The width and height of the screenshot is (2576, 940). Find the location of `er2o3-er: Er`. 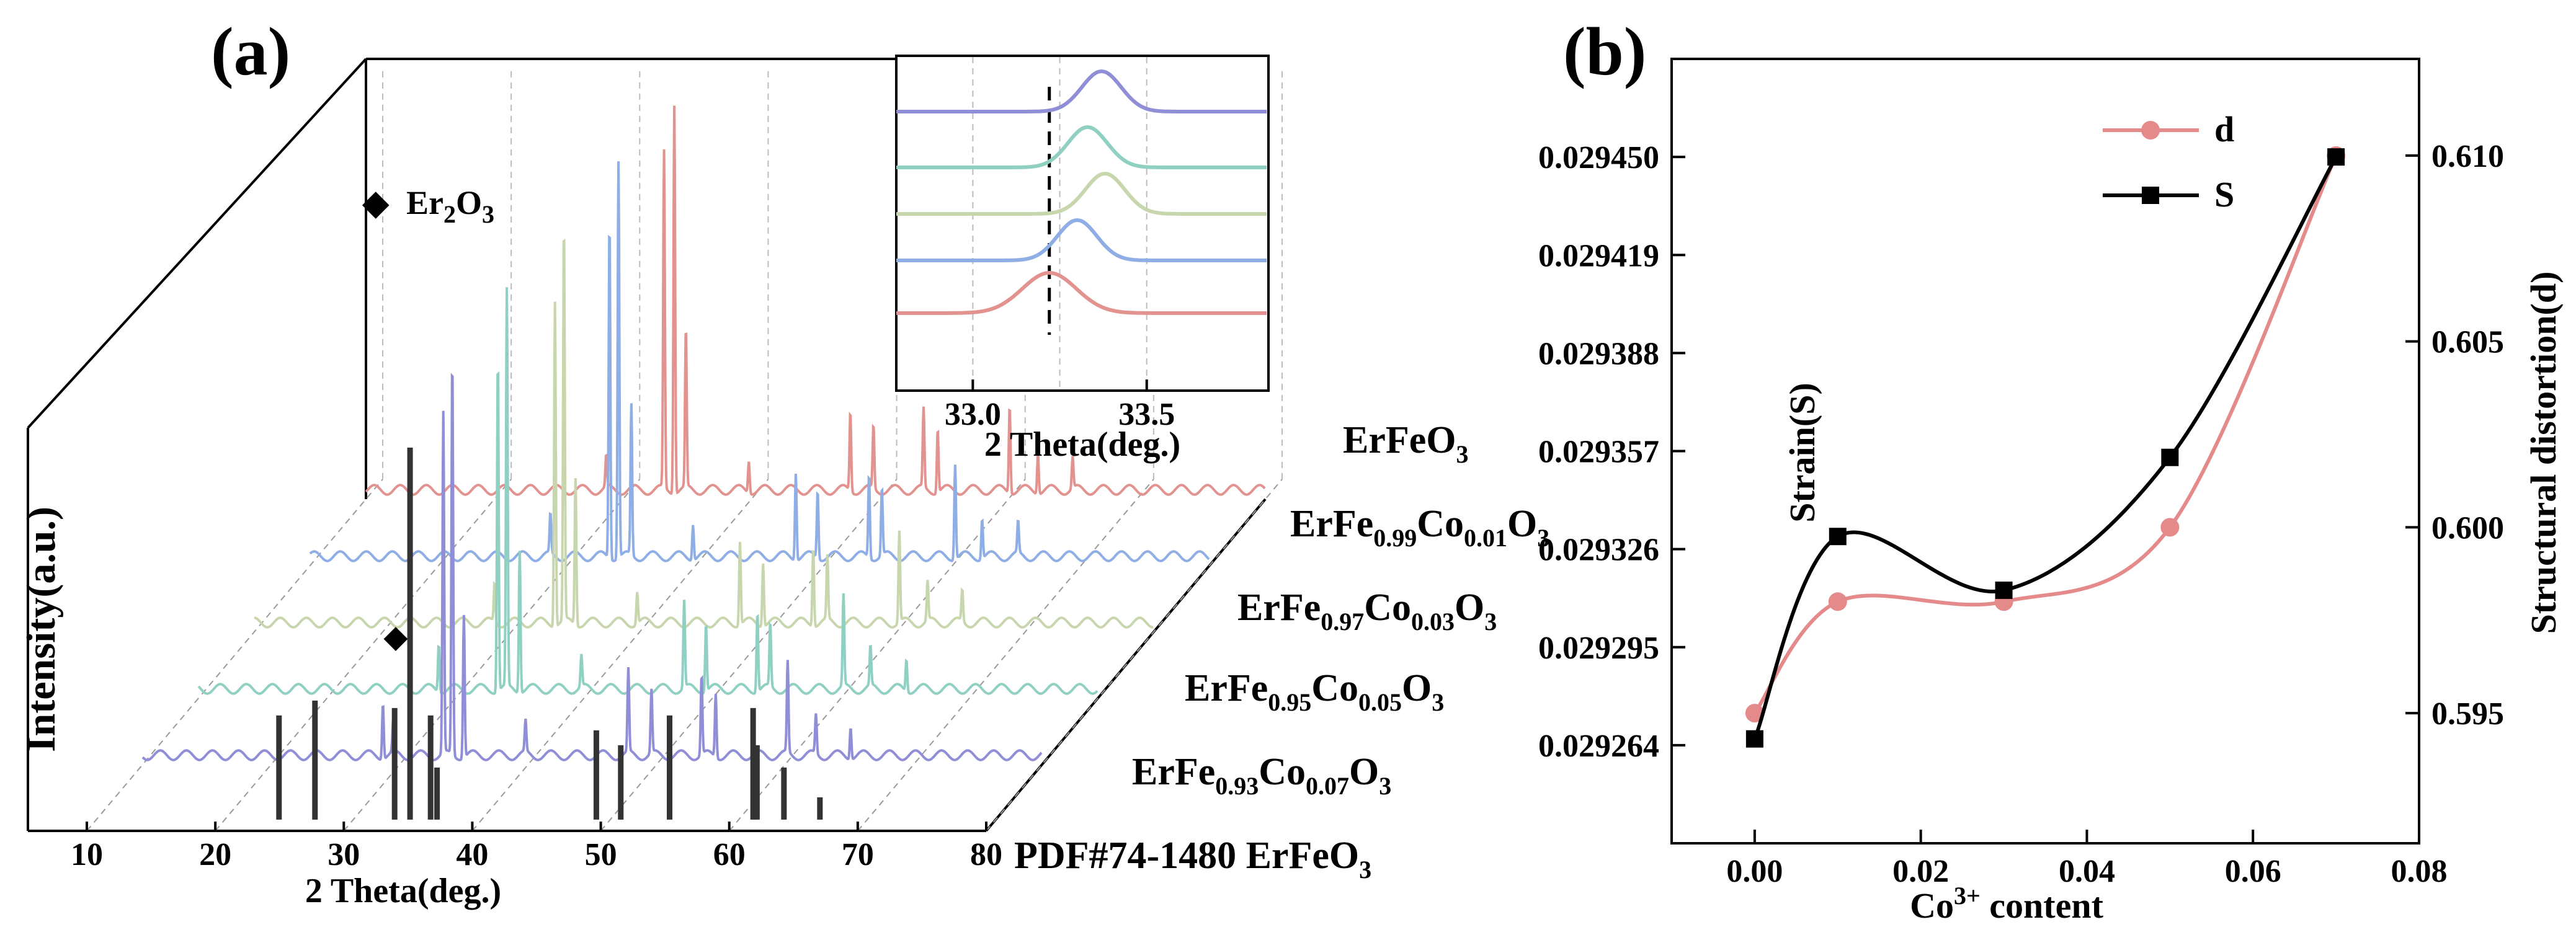

er2o3-er: Er is located at coordinates (425, 202).